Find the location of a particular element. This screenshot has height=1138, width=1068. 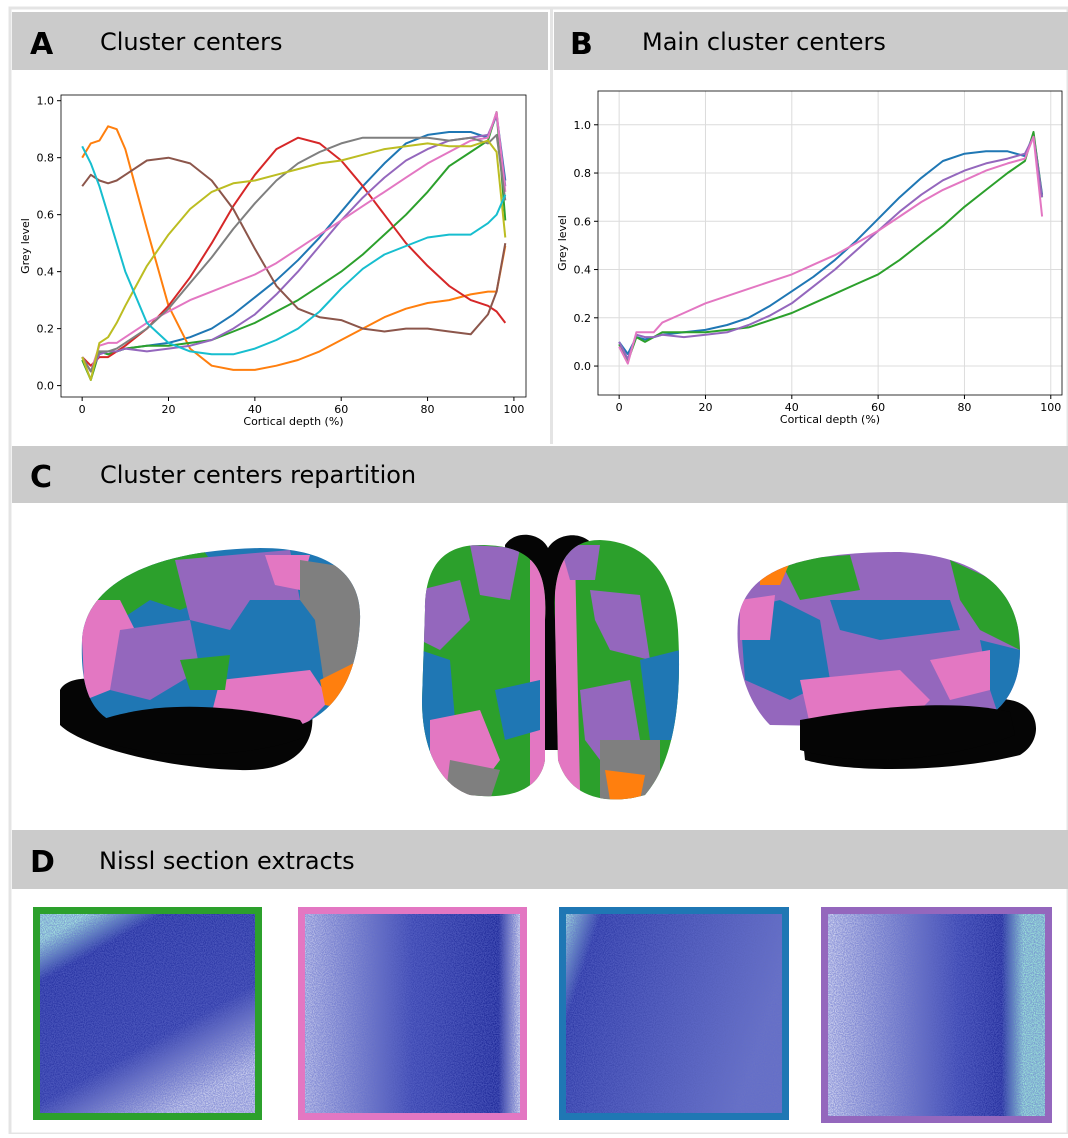

panel-letter: A is located at coordinates (42, 44).